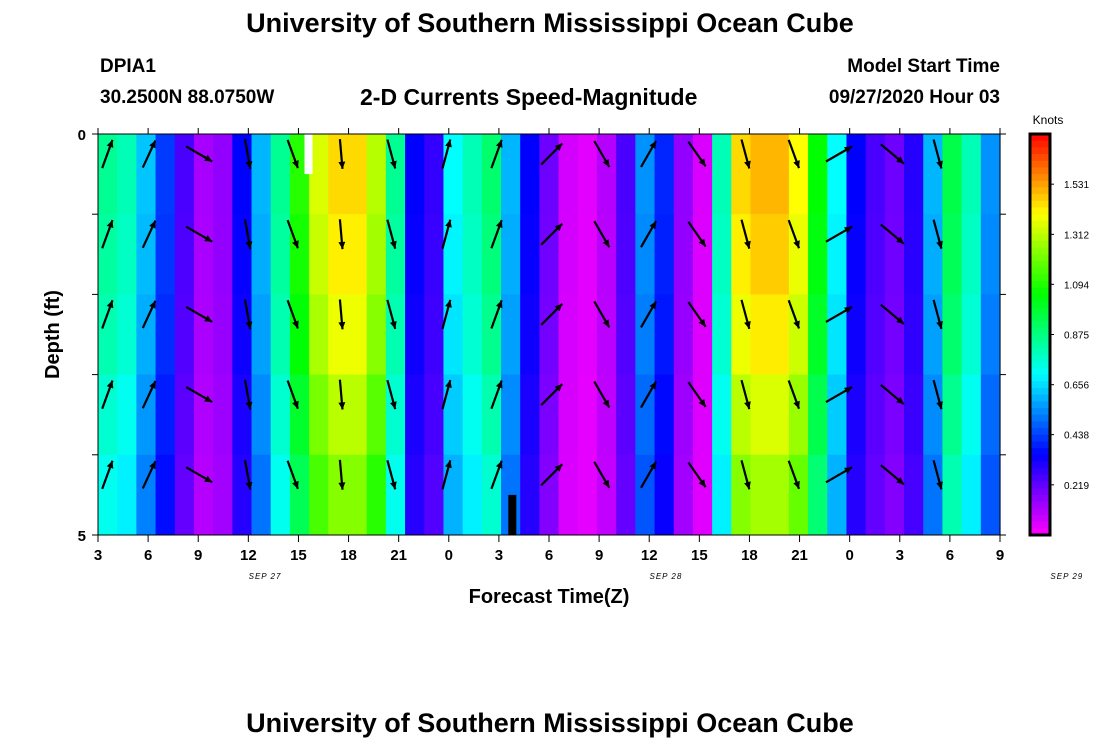 This screenshot has height=750, width=1100. Describe the element at coordinates (549, 597) in the screenshot. I see `x-axis-title: Forecast Time(Z)` at that location.